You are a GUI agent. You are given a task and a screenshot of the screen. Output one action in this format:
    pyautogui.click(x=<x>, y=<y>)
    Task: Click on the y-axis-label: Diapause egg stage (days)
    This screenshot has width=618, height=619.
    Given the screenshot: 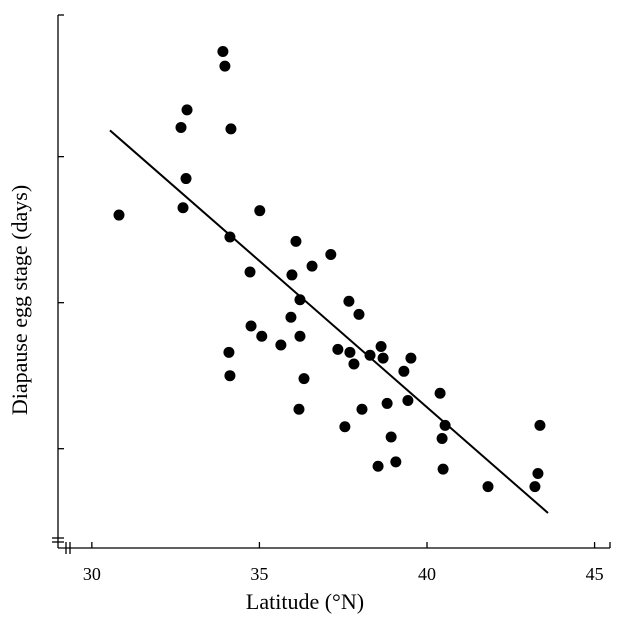 What is the action you would take?
    pyautogui.click(x=19, y=300)
    